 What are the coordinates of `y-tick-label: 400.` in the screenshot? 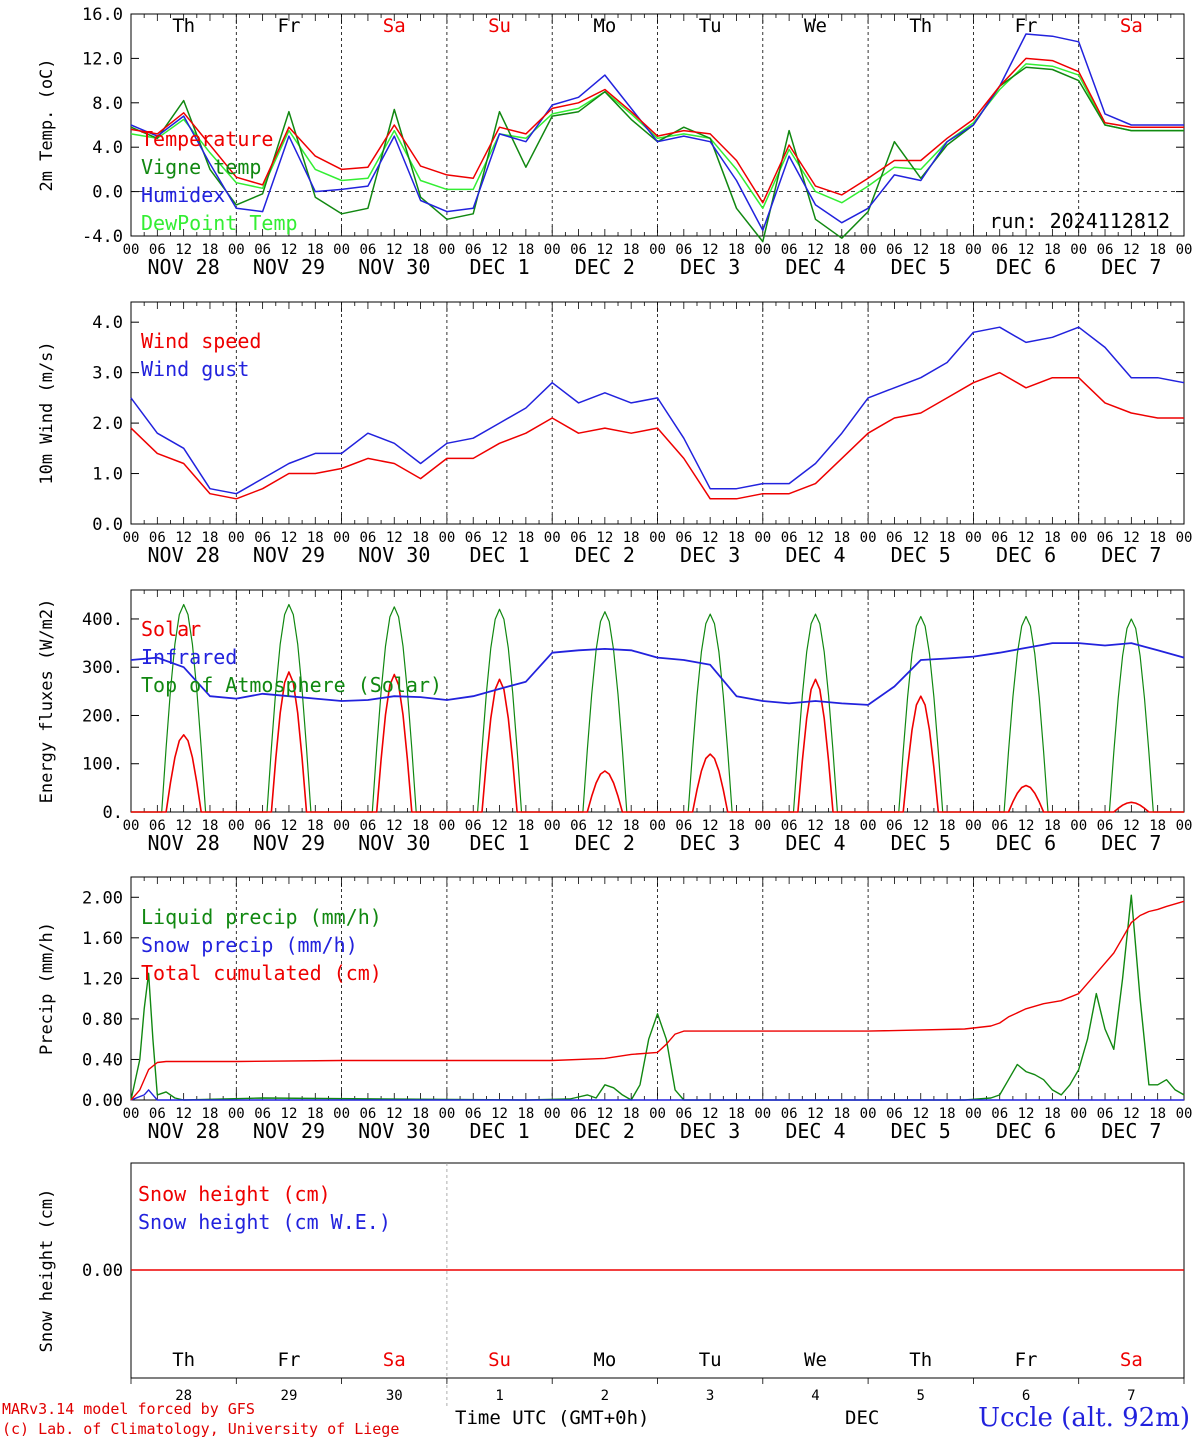 It's located at (102, 620).